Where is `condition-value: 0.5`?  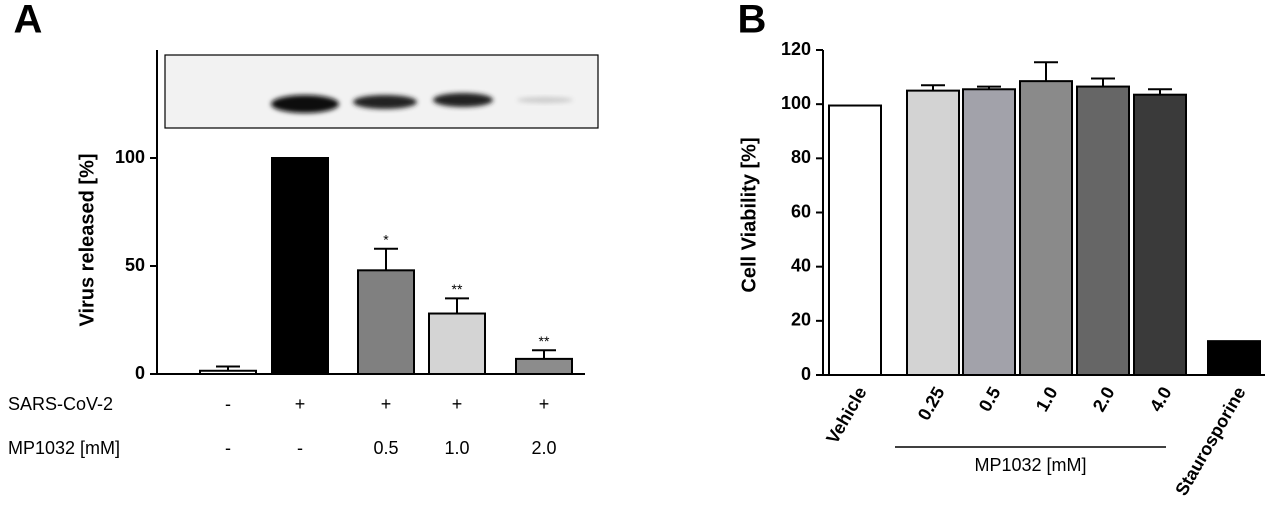
condition-value: 0.5 is located at coordinates (385, 448).